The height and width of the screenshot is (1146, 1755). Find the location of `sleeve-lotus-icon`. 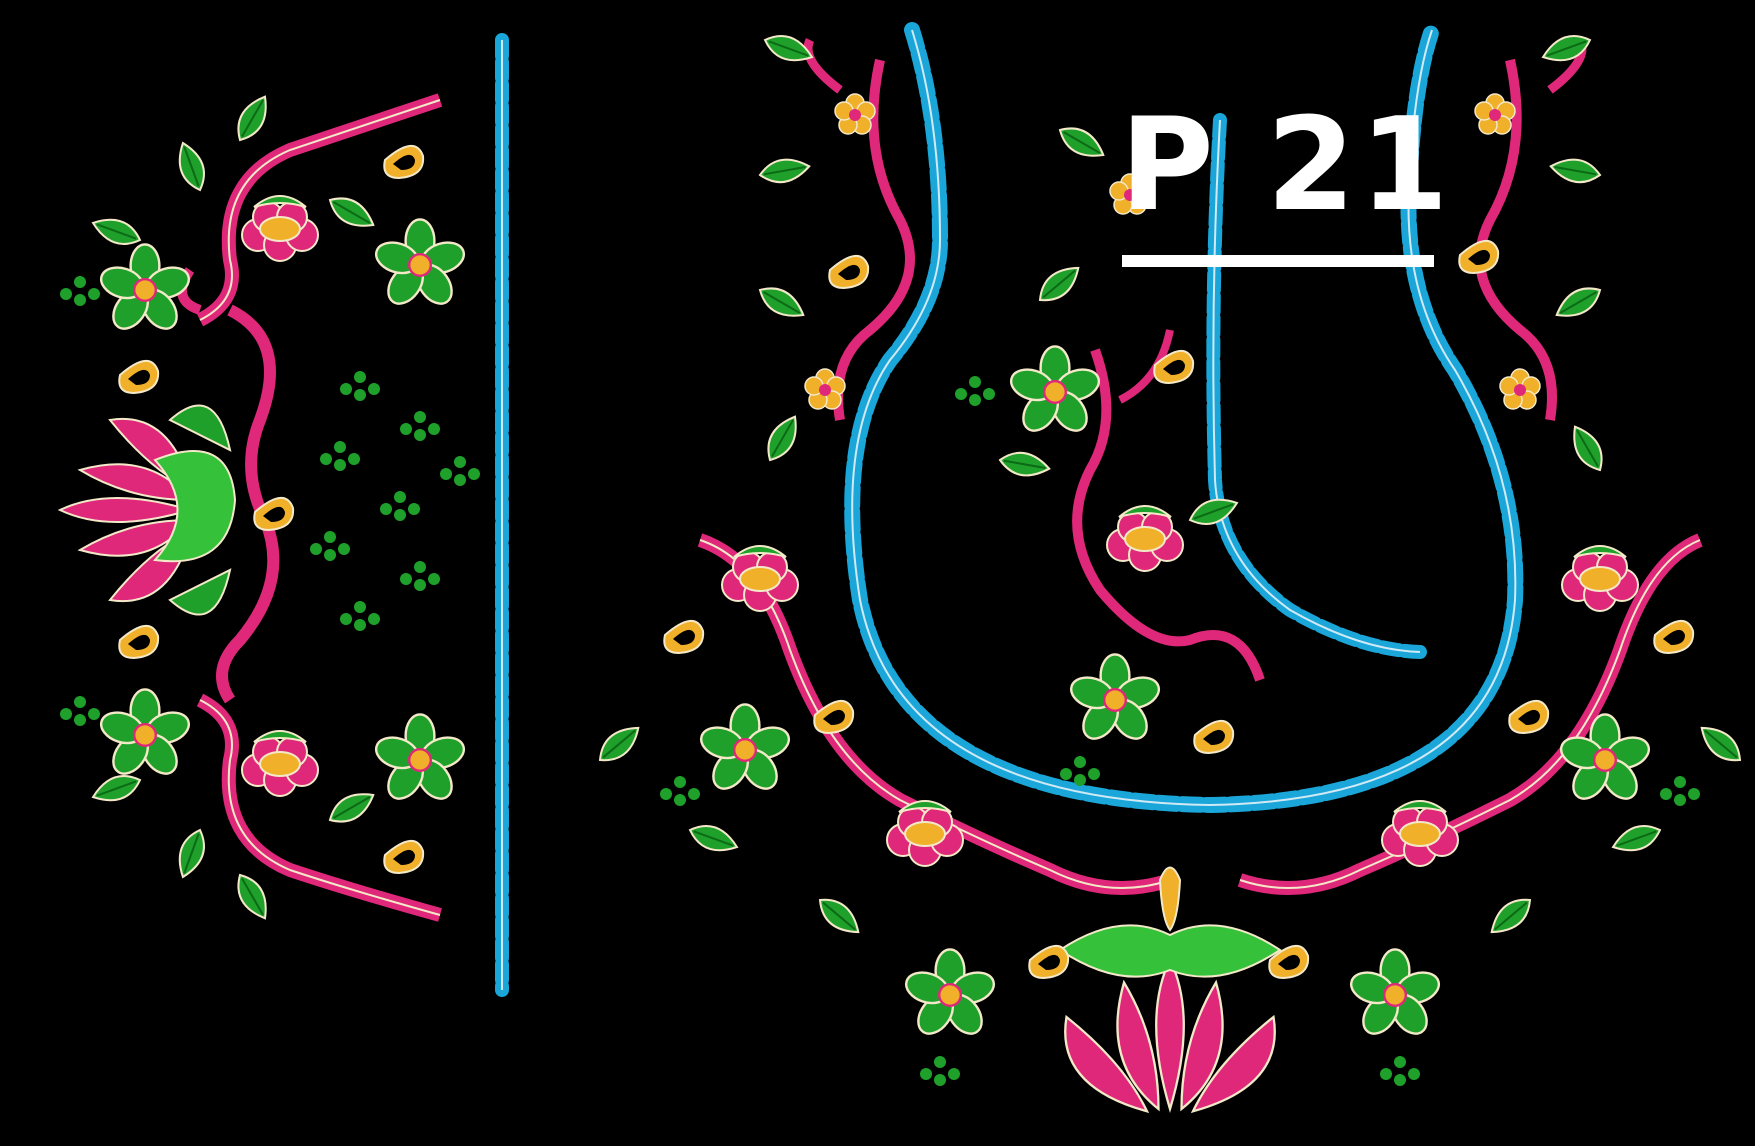

sleeve-lotus-icon is located at coordinates (126, 510).